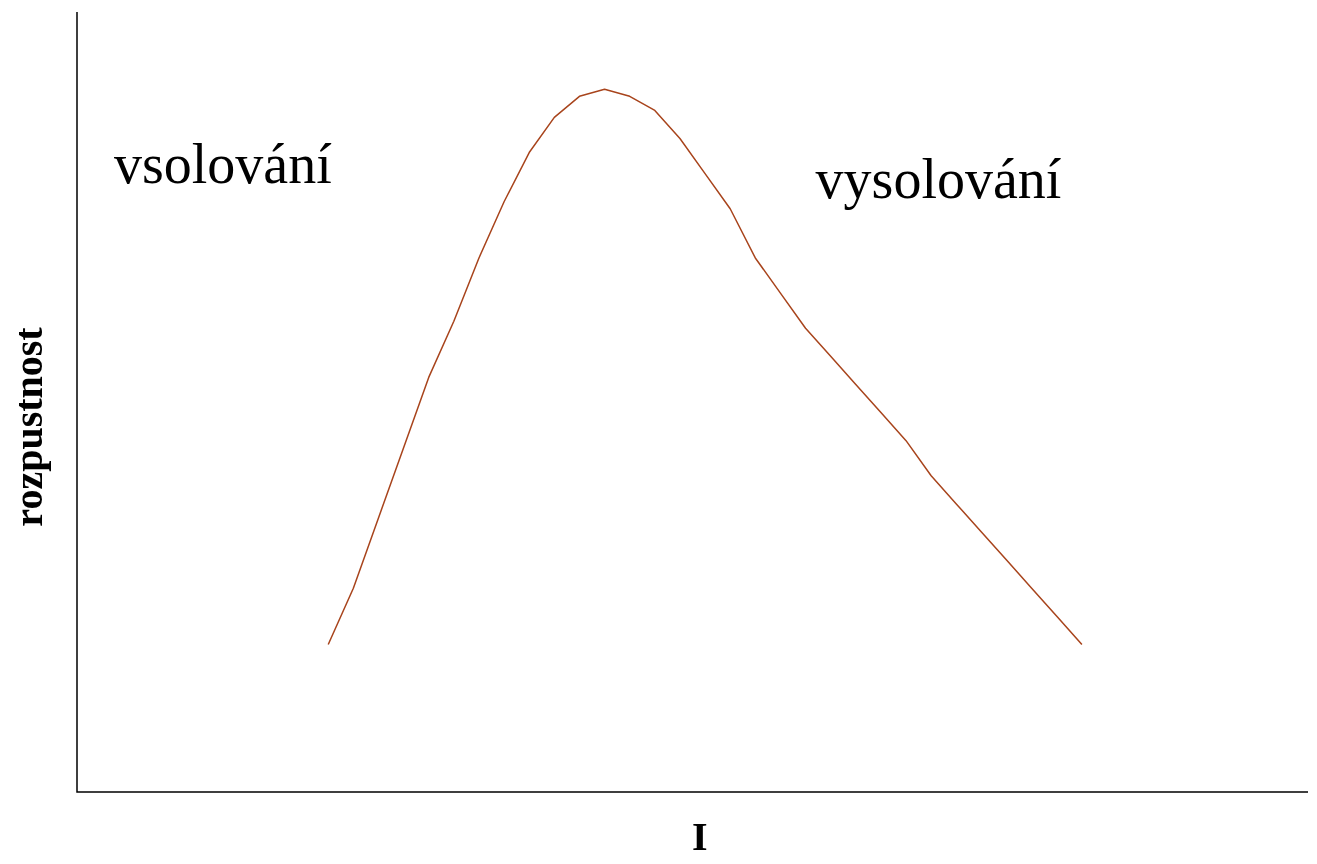 The width and height of the screenshot is (1317, 864). Describe the element at coordinates (222, 163) in the screenshot. I see `annotation: vsolování` at that location.